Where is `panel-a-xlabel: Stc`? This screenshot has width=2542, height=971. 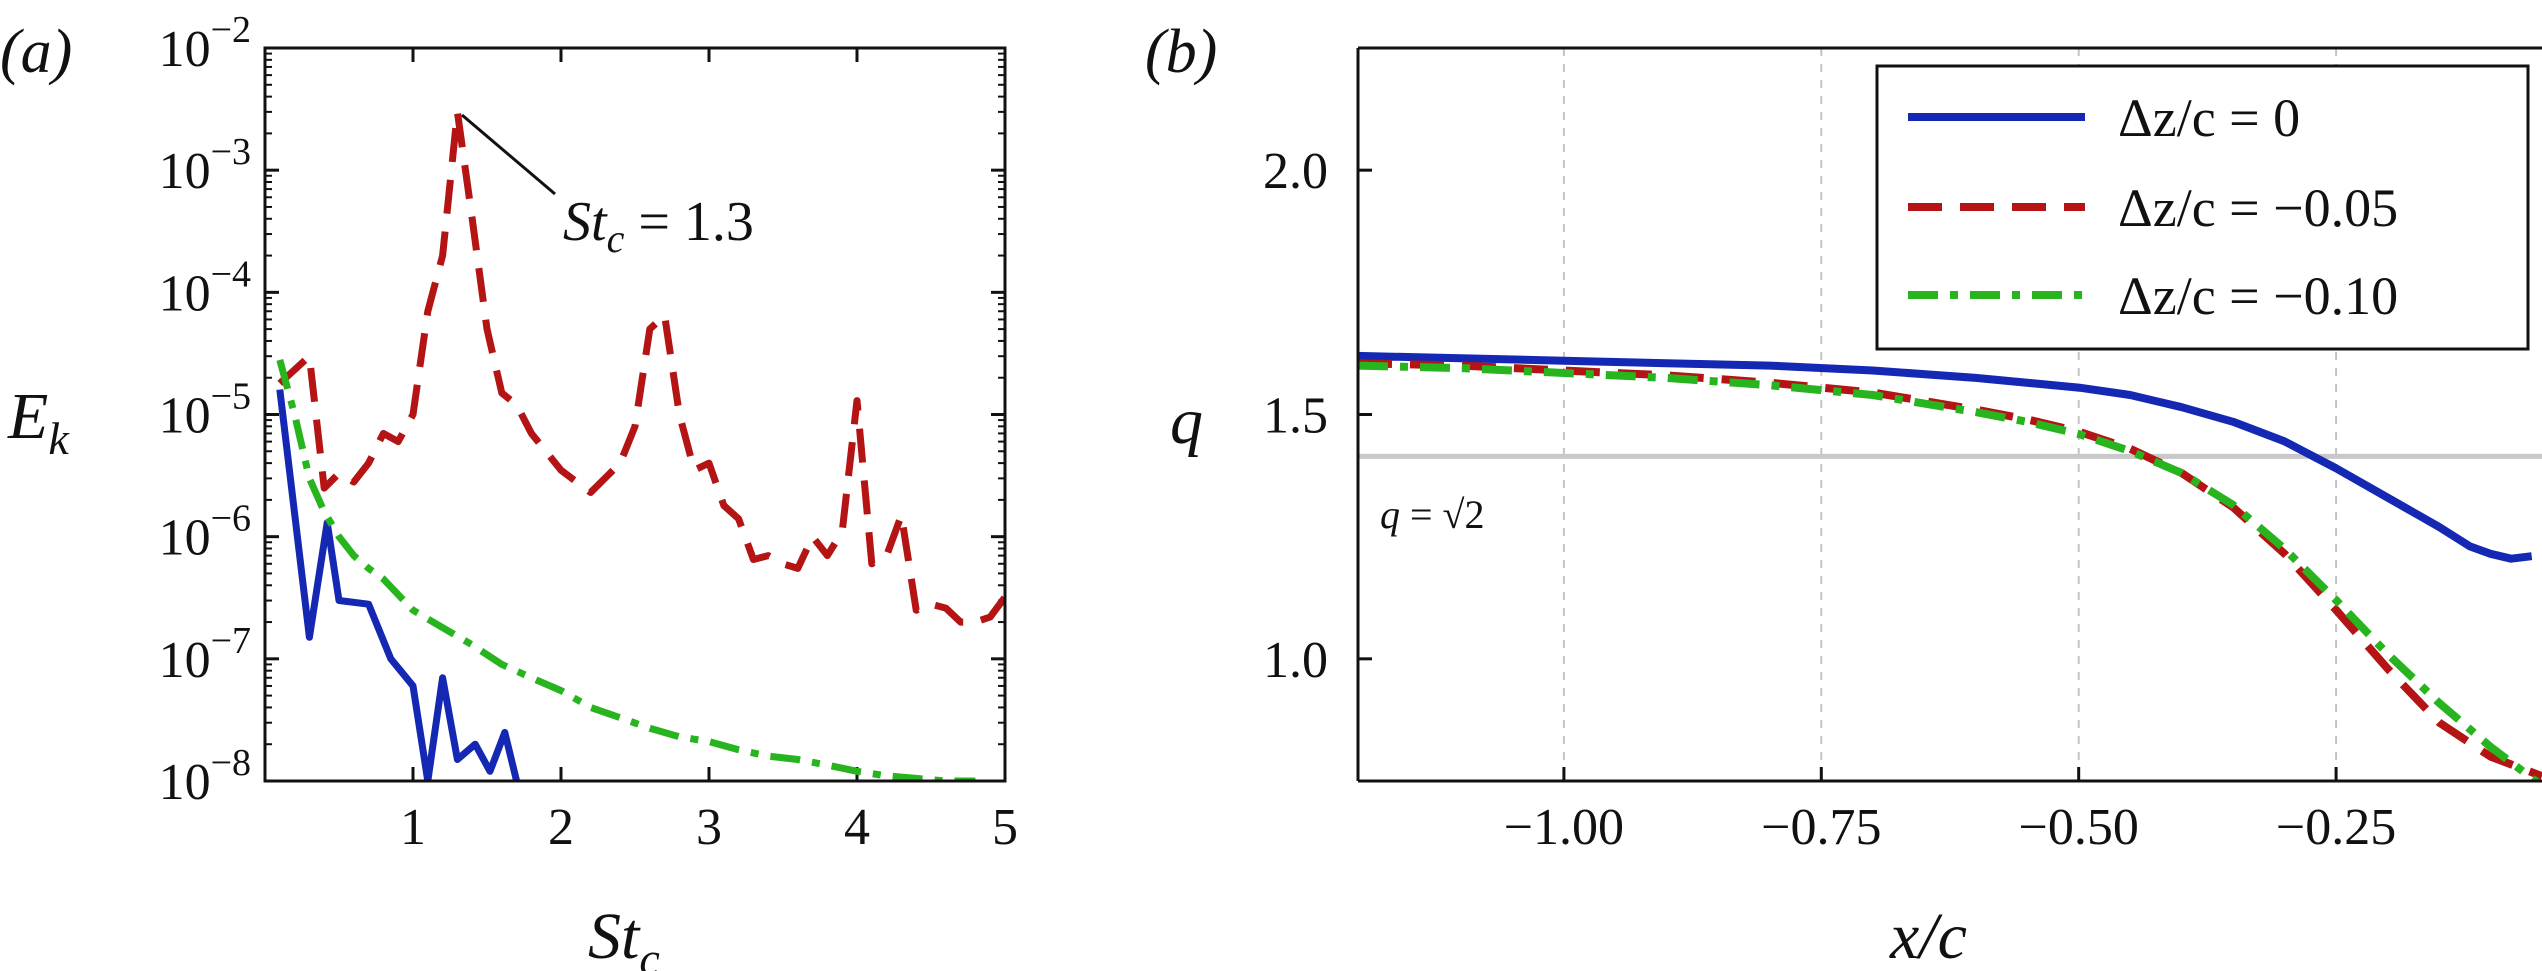
panel-a-xlabel: Stc is located at coordinates (624, 935).